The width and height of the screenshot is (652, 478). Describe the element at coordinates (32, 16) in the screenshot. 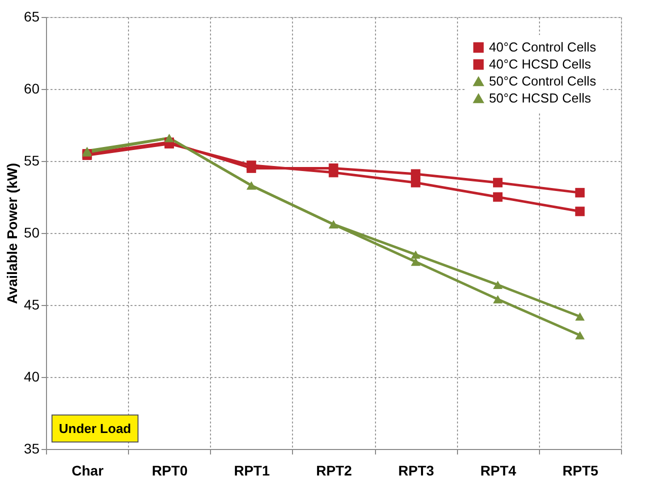

I see `y-tick-label: 65` at that location.